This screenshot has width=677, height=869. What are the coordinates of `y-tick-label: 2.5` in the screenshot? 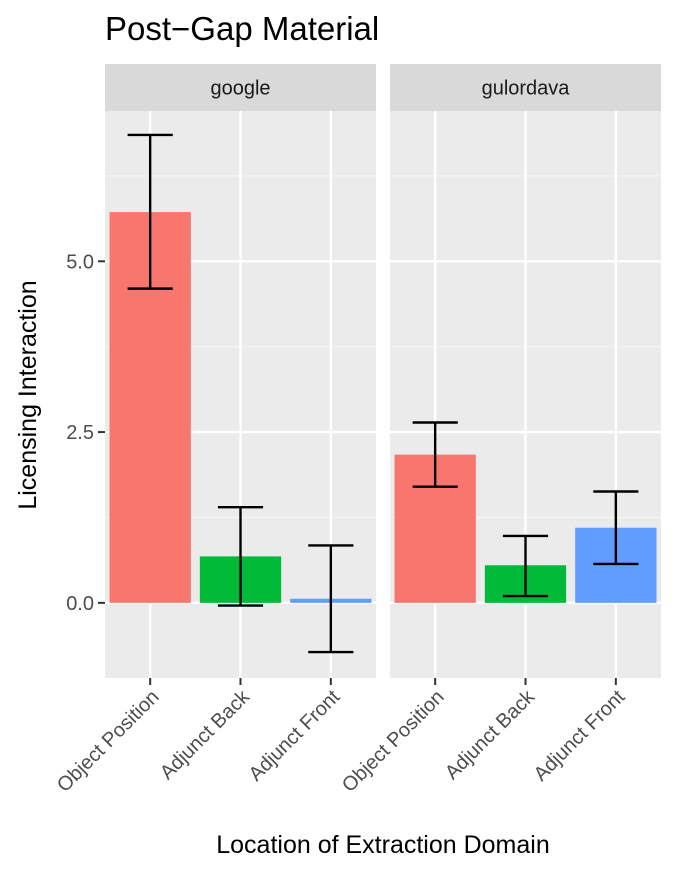 It's located at (80, 433).